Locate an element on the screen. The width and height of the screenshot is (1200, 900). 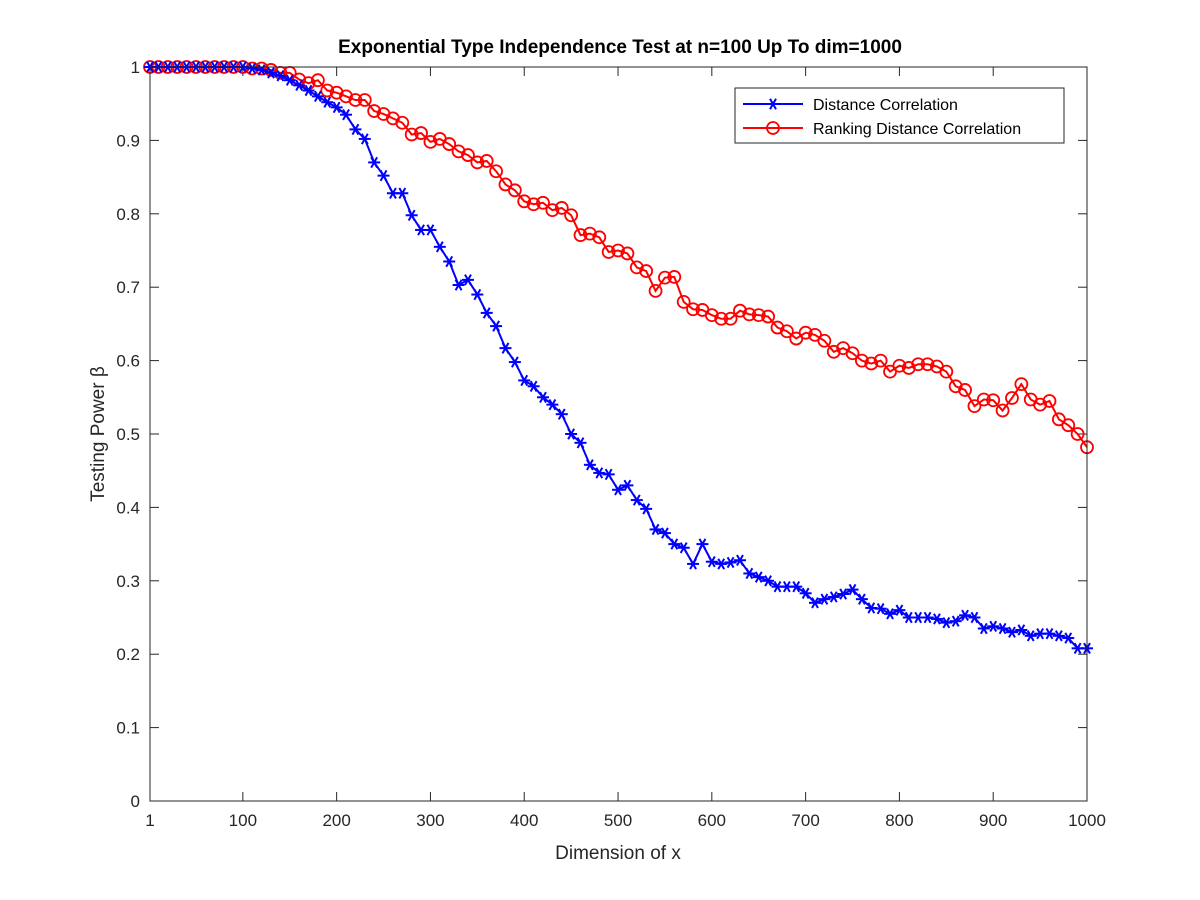
x-tick-label: 800 is located at coordinates (899, 820).